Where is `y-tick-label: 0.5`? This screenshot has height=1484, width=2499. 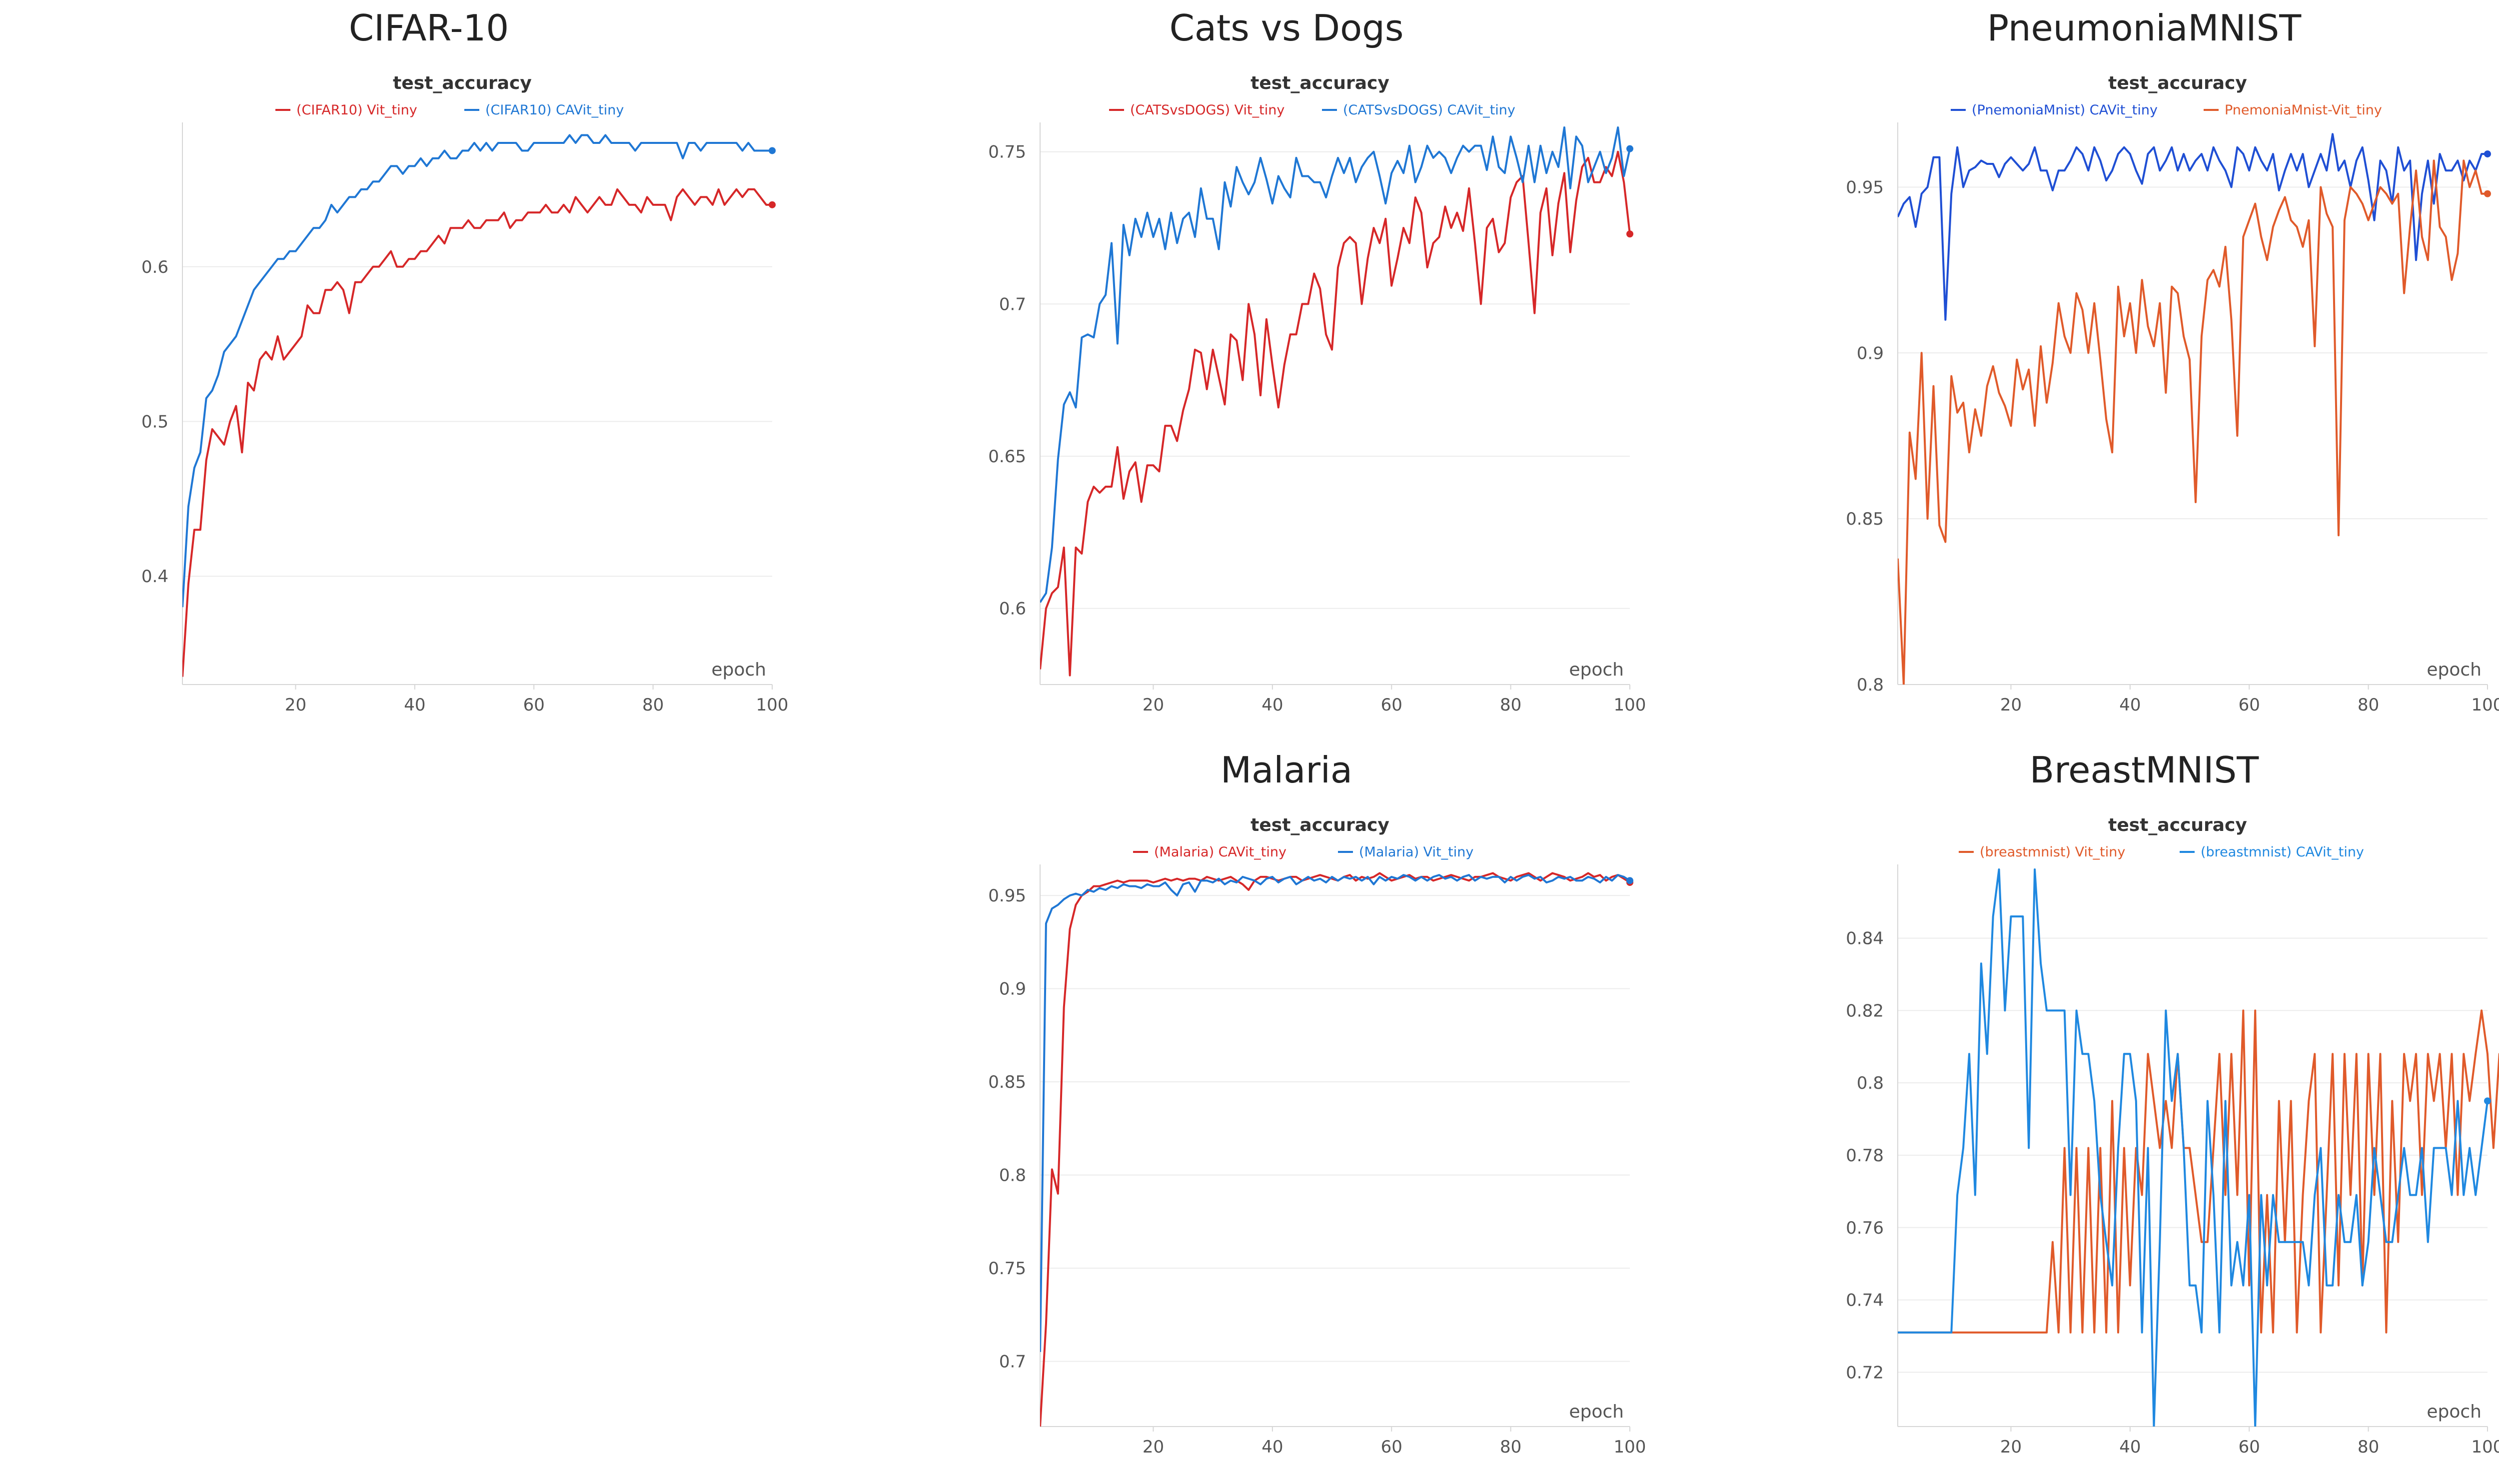
y-tick-label: 0.5 is located at coordinates (154, 422).